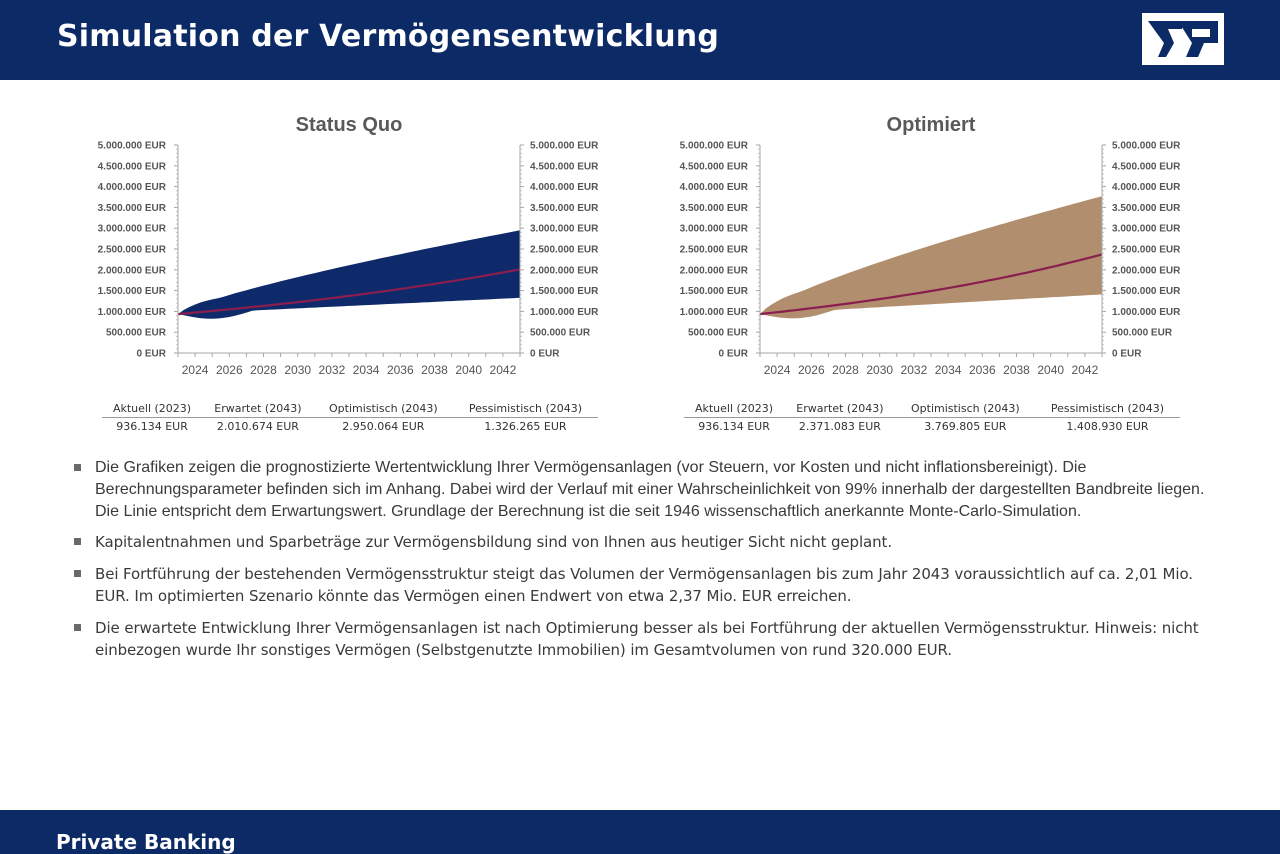 The height and width of the screenshot is (854, 1280). Describe the element at coordinates (1107, 426) in the screenshot. I see `summary-value: 1.408.930 EUR` at that location.